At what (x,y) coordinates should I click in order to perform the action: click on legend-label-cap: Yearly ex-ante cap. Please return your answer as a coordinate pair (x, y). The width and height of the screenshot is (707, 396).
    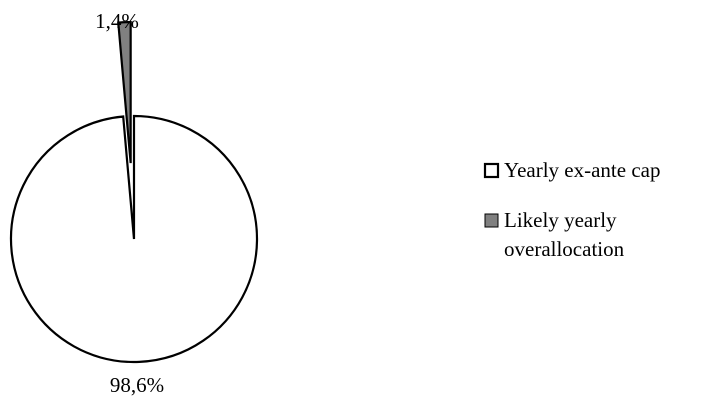
    Looking at the image, I should click on (582, 170).